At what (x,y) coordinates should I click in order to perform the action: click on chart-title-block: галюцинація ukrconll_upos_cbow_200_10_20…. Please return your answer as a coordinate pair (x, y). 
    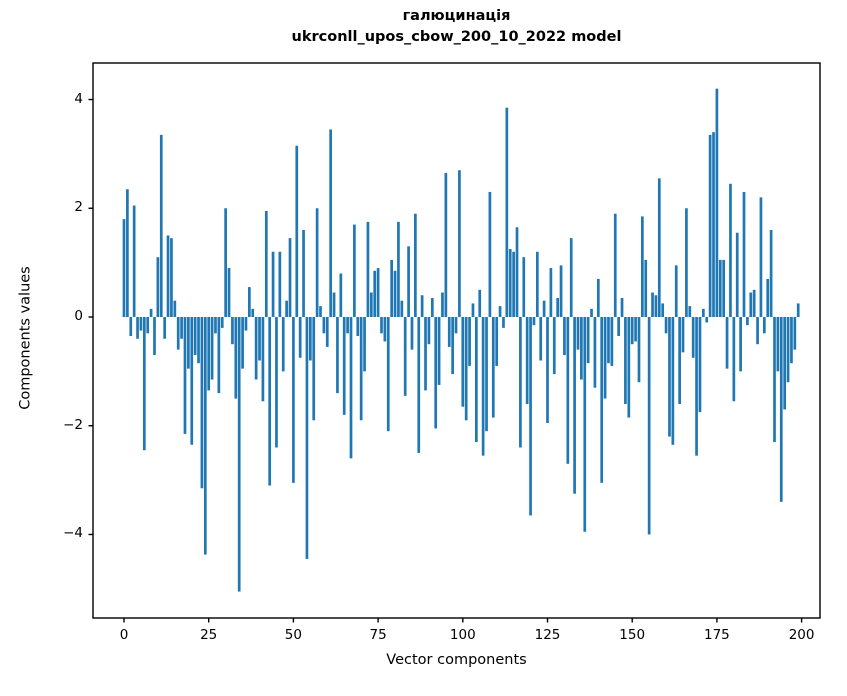
    Looking at the image, I should click on (456, 27).